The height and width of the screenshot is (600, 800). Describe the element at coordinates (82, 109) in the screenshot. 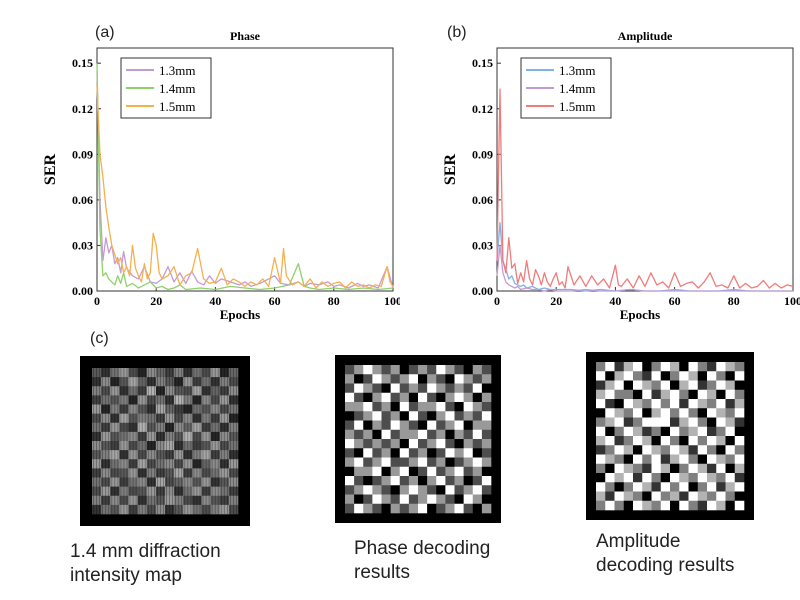

I see `y-tick-label: 0.12` at that location.